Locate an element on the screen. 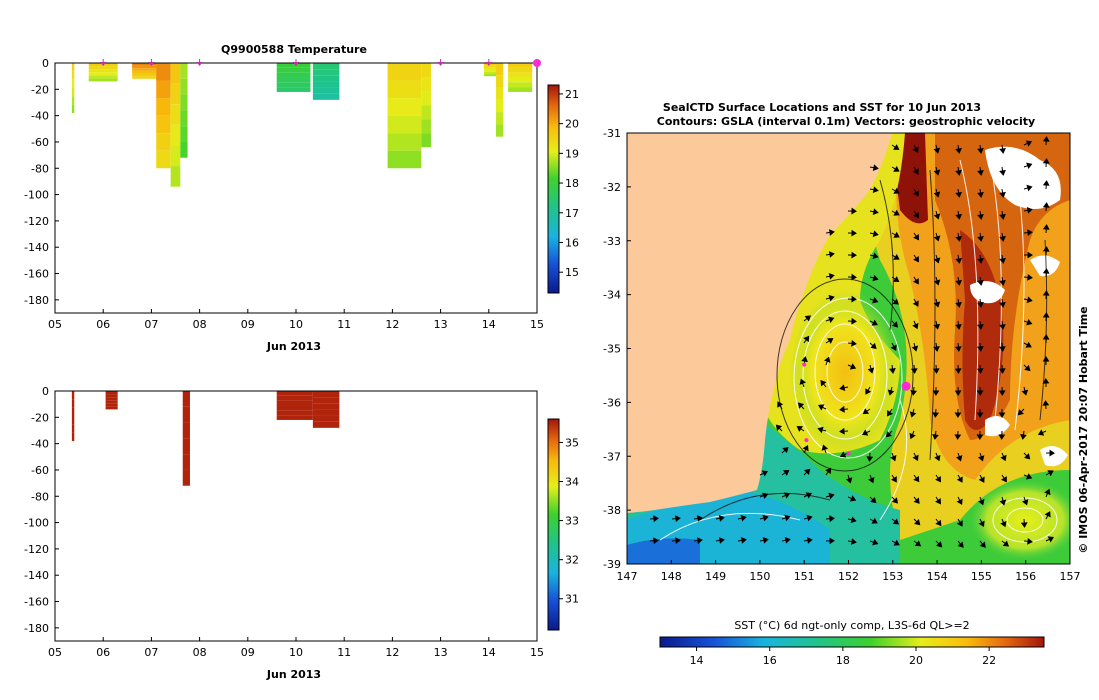 This screenshot has height=700, width=1099. y-tick-label: -180 is located at coordinates (36, 300).